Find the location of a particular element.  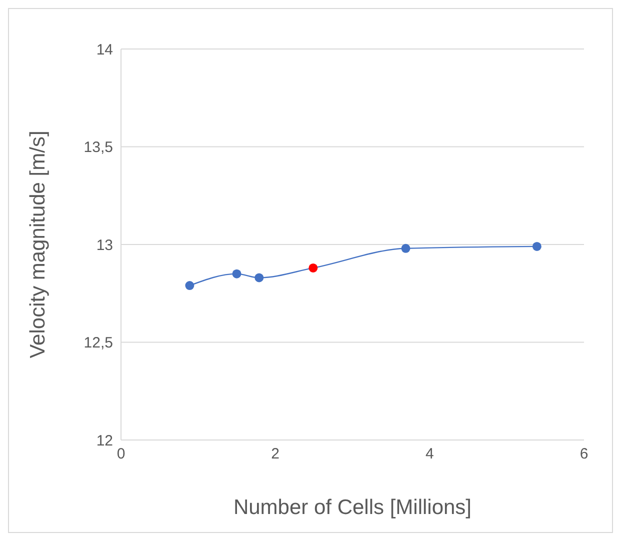

x-axis-title: Number of Cells [Millions] is located at coordinates (352, 507).